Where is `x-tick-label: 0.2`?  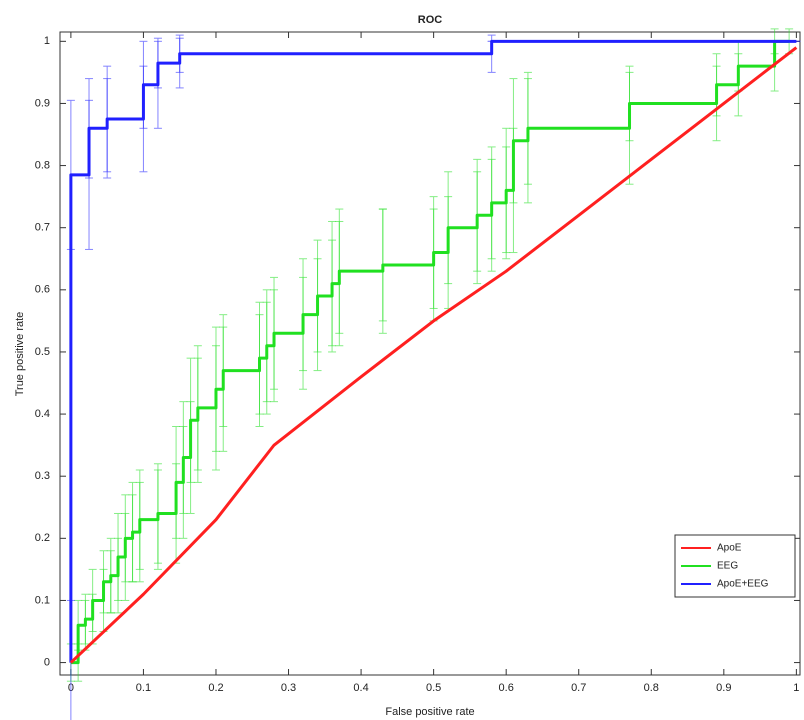 x-tick-label: 0.2 is located at coordinates (215, 688).